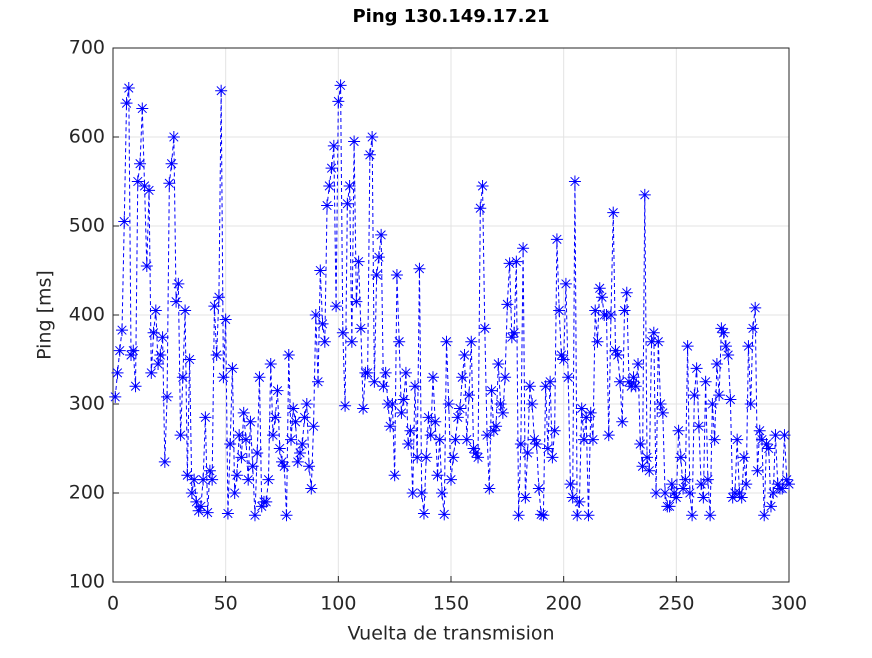  Describe the element at coordinates (789, 604) in the screenshot. I see `x-tick-label: 300` at that location.